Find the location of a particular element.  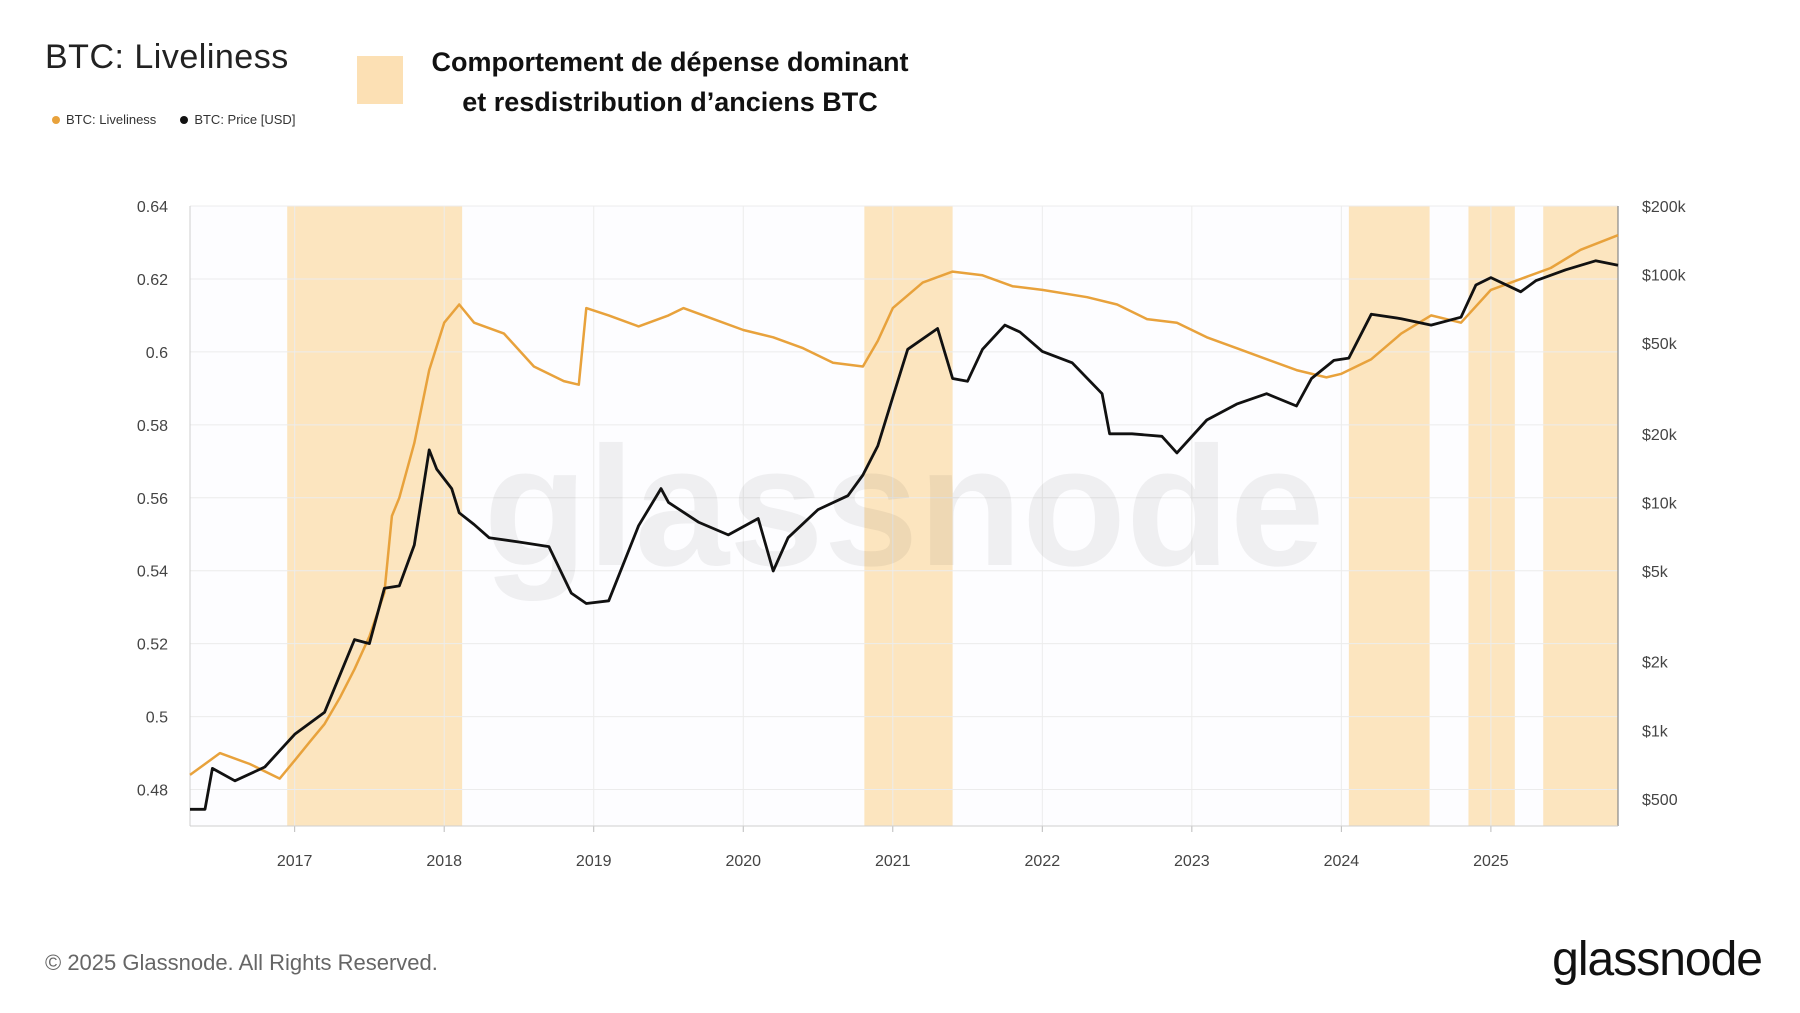

x-tick-label: 2022 is located at coordinates (1043, 861).